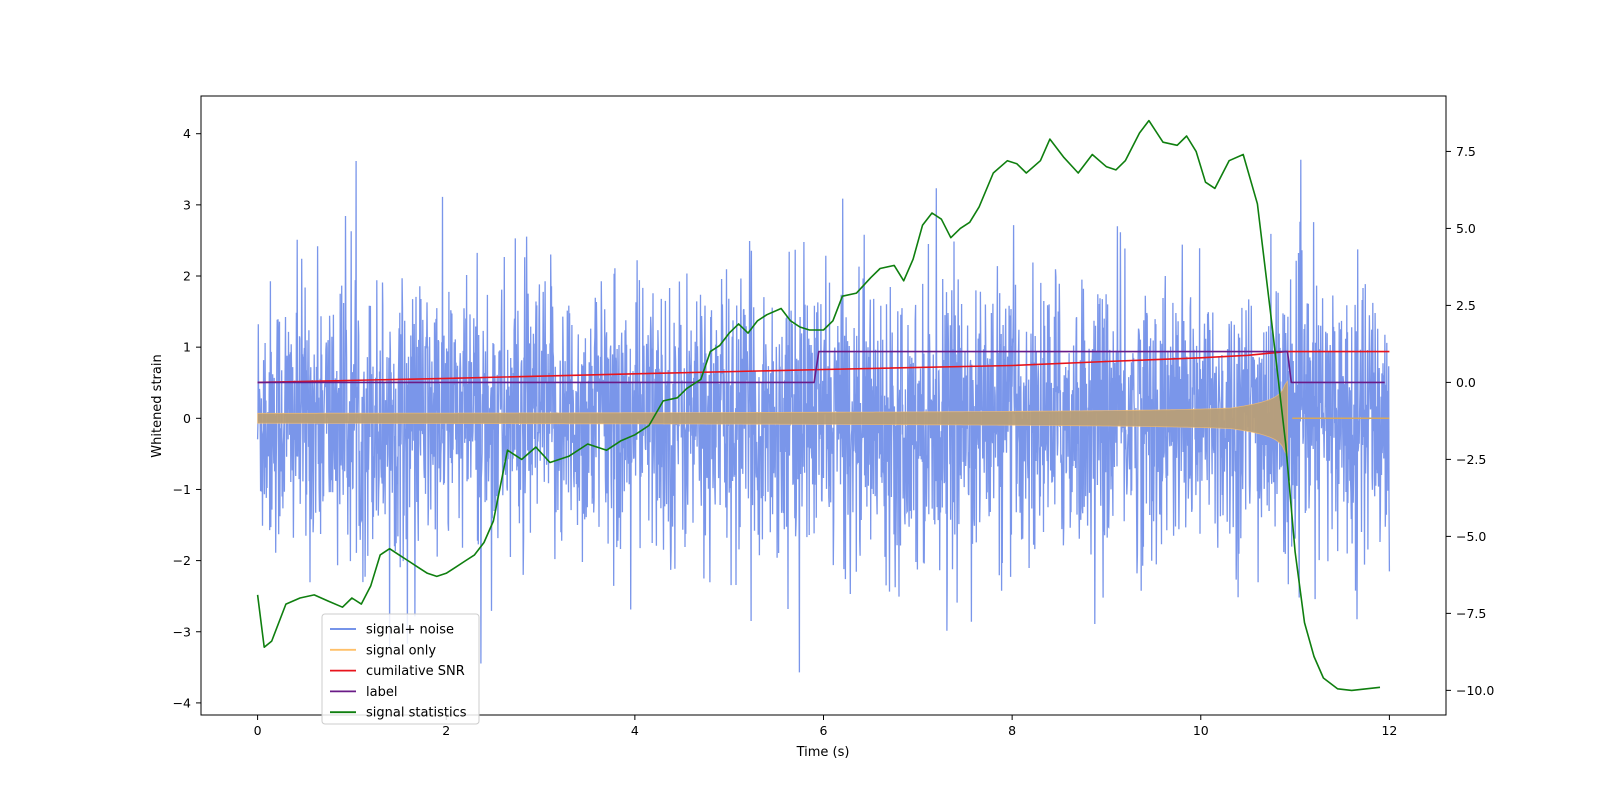  Describe the element at coordinates (1475, 690) in the screenshot. I see `y-tick-label-right: −10.0` at that location.